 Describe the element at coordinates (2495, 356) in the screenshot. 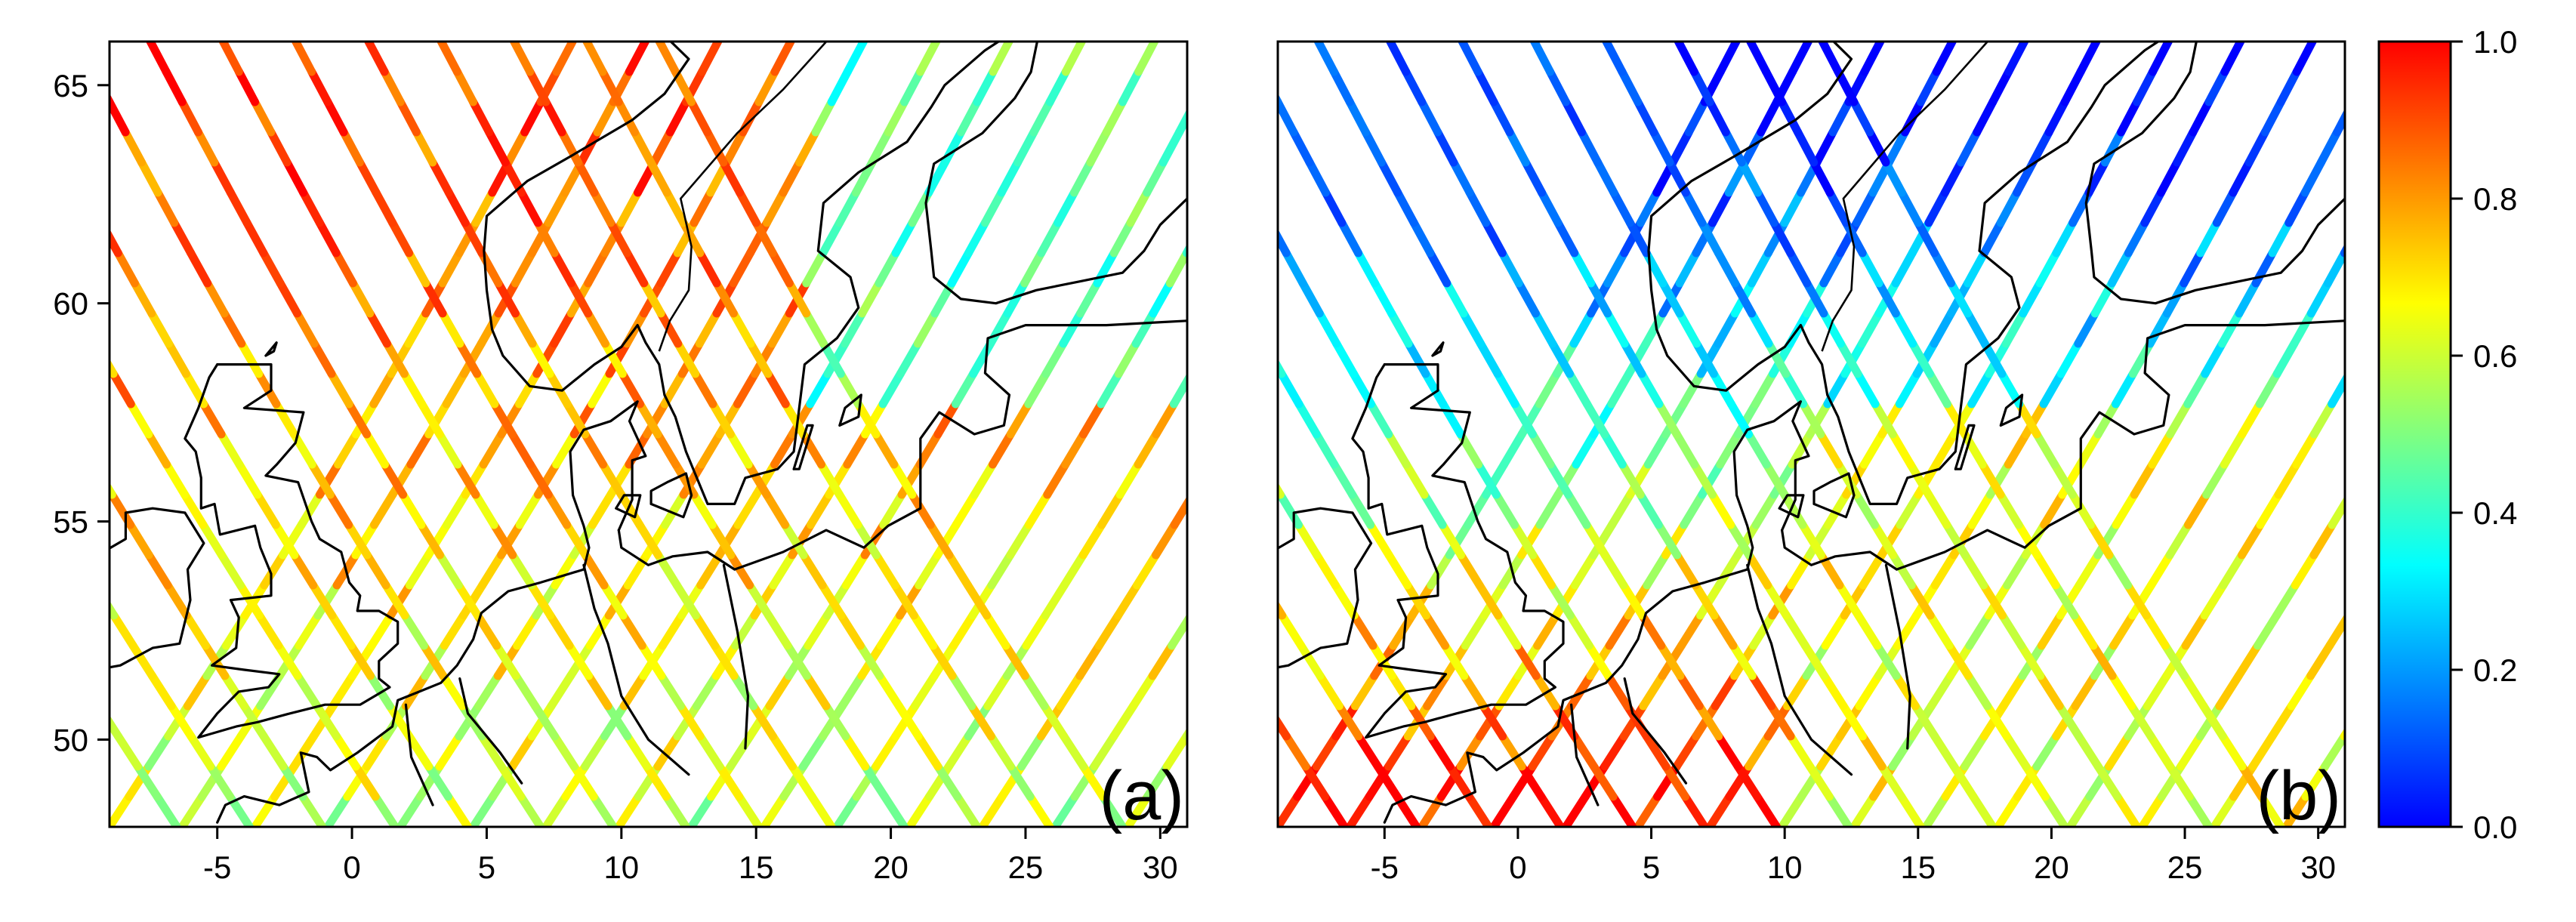

I see `colorbar-tick-label: 0.6` at that location.